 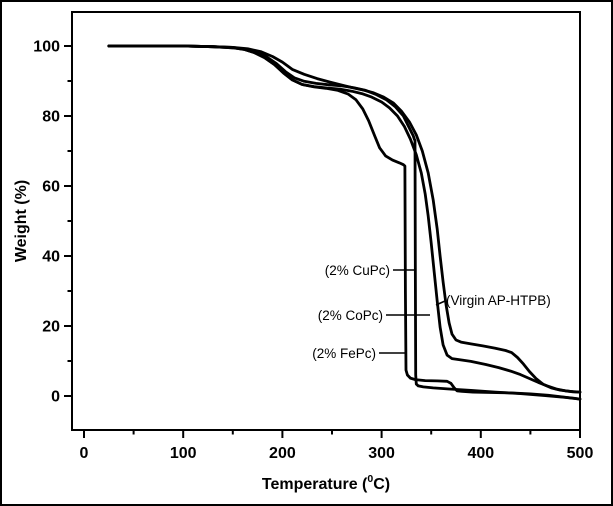 I want to click on y-axis-title: Weight (%), so click(x=21, y=221).